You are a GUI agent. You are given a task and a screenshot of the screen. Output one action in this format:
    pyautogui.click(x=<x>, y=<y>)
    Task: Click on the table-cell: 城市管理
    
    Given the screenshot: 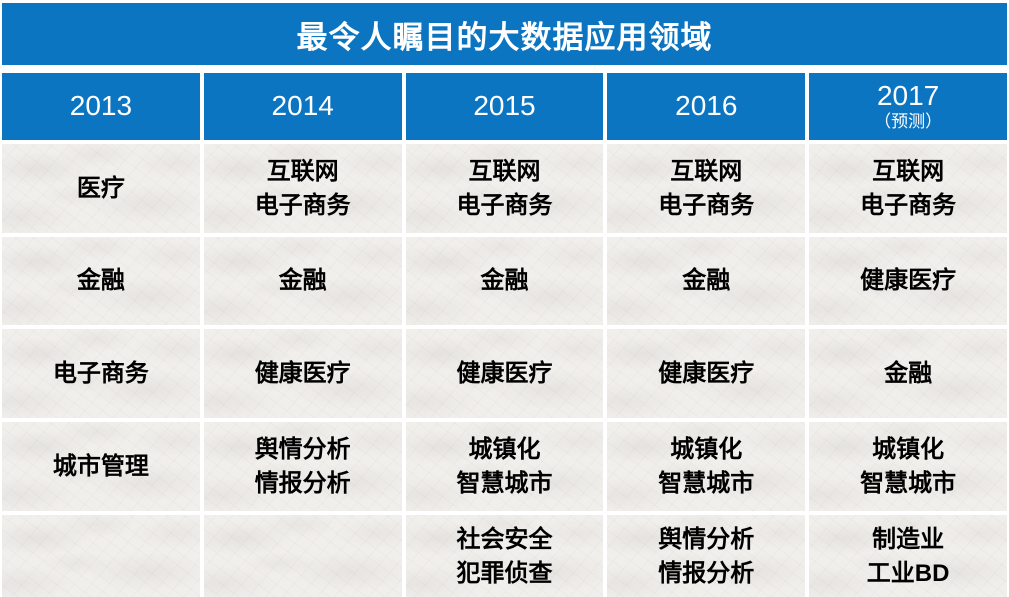 What is the action you would take?
    pyautogui.click(x=101, y=466)
    